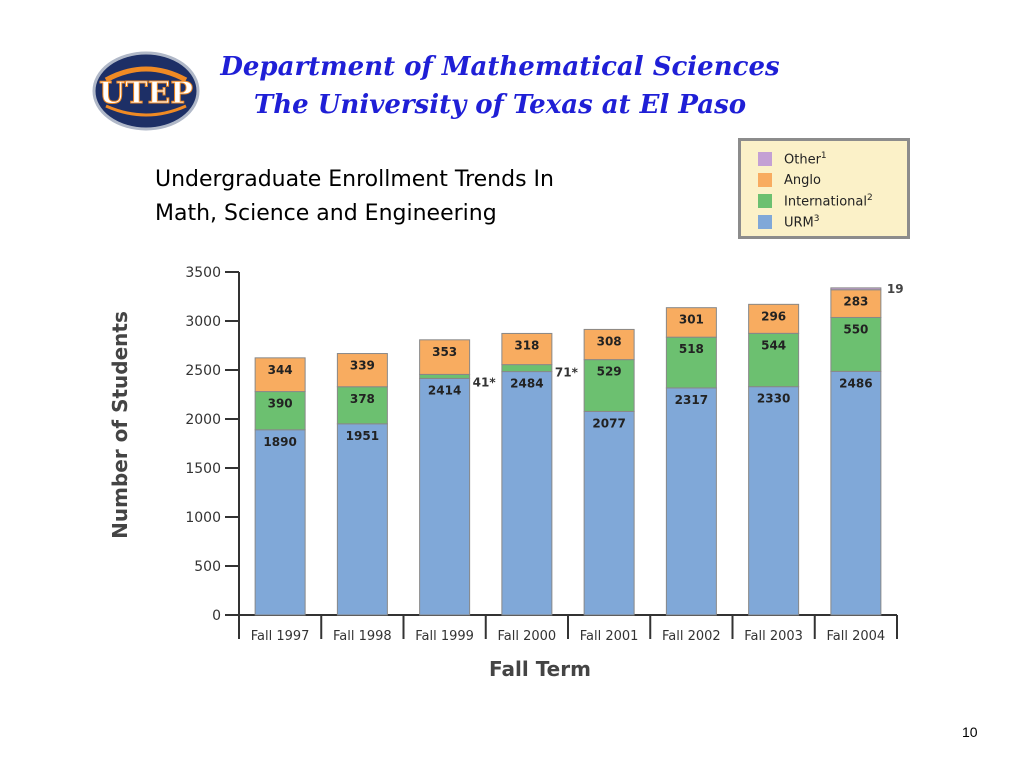 This screenshot has height=768, width=1024. What do you see at coordinates (691, 636) in the screenshot?
I see `x-tick-label: Fall 2002` at bounding box center [691, 636].